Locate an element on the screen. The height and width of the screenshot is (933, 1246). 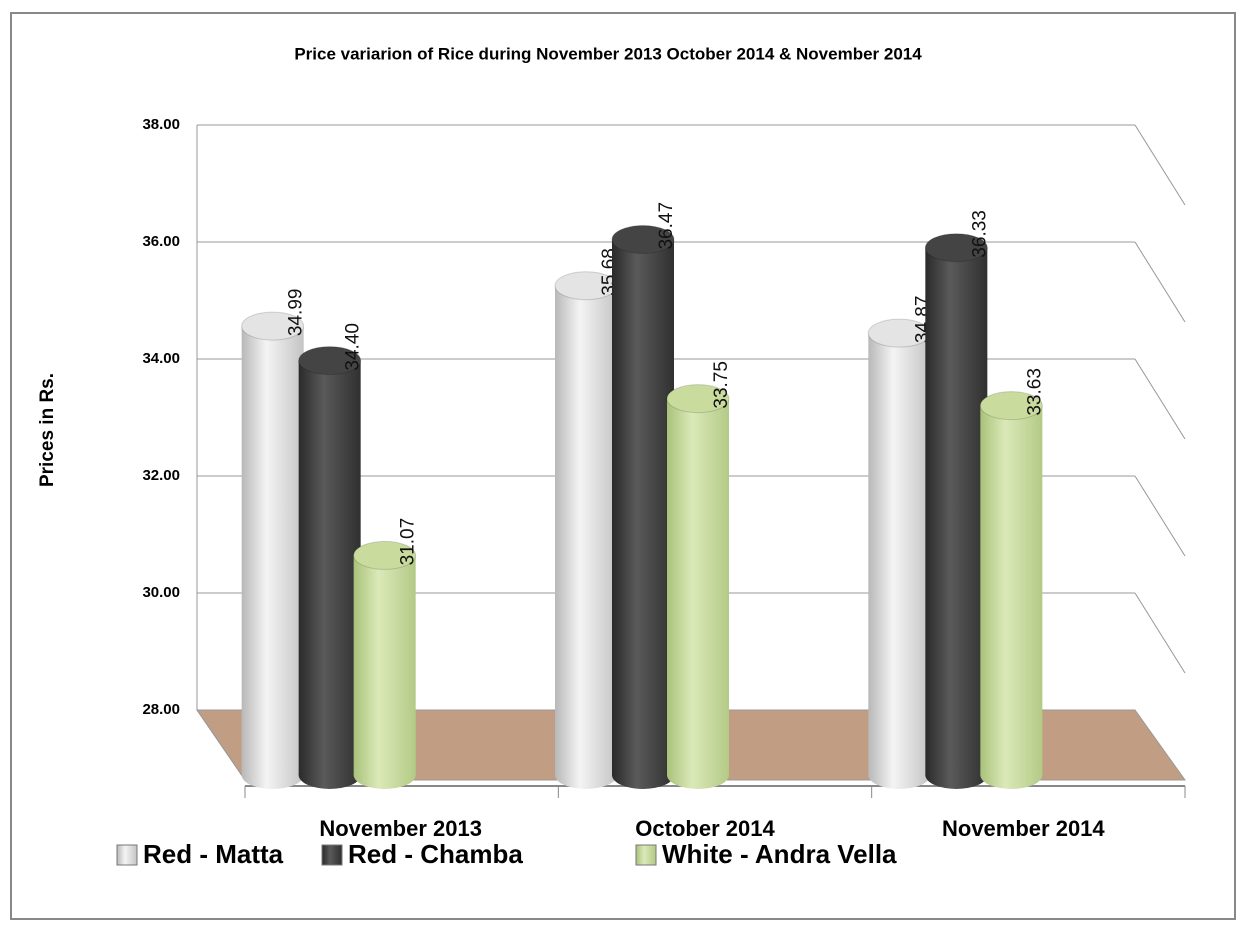
y-tick-label: 36.00 is located at coordinates (161, 241).